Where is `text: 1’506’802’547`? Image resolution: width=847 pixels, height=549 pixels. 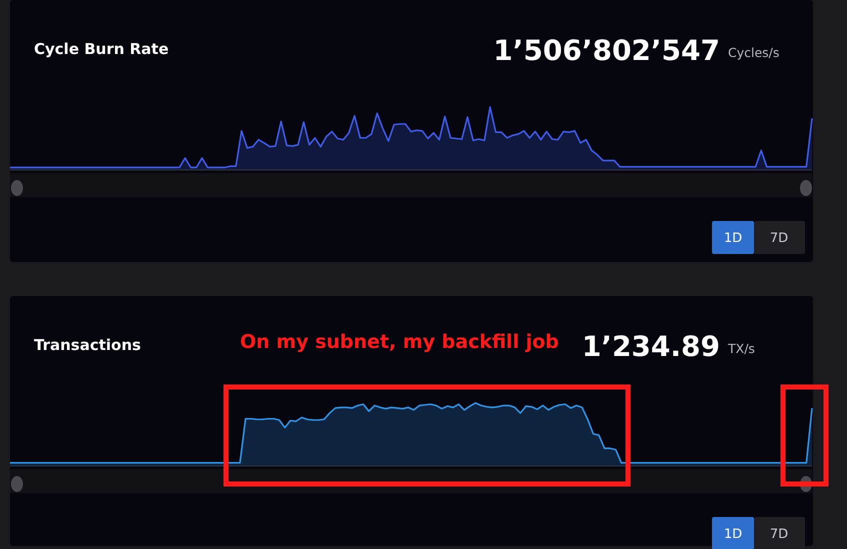
text: 1’506’802’547 is located at coordinates (606, 50).